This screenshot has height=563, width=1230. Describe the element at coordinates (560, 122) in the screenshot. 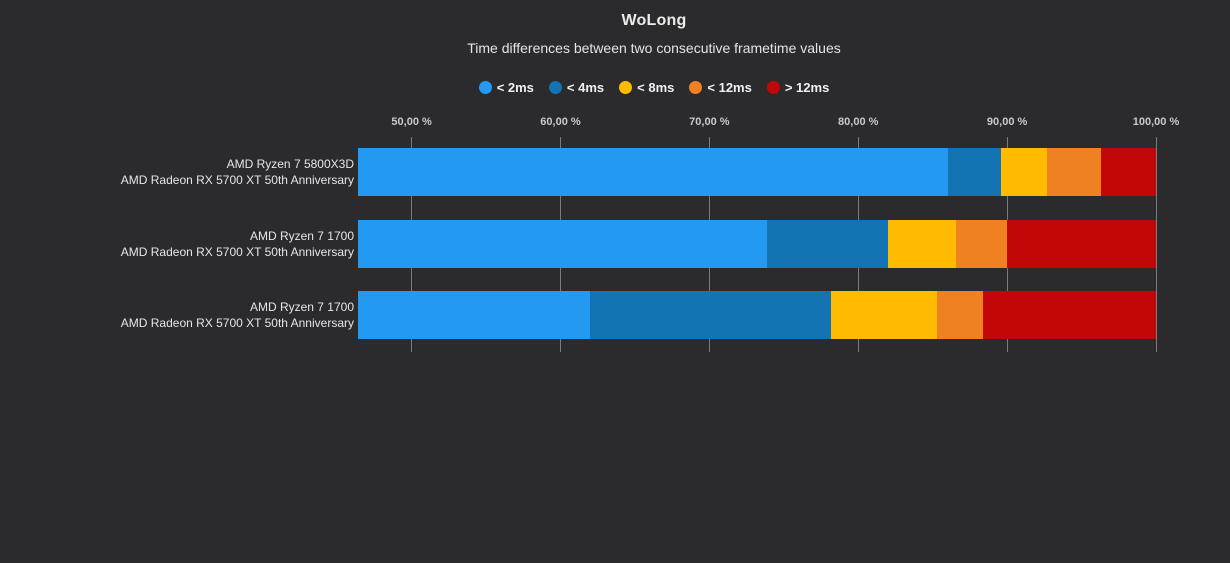

I see `x-tick-label-60: 60,00 %` at that location.